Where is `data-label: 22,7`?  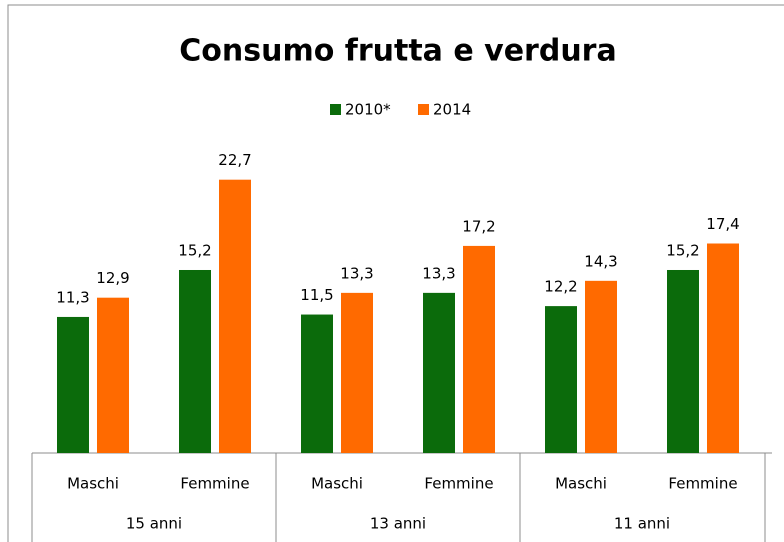 data-label: 22,7 is located at coordinates (234, 160).